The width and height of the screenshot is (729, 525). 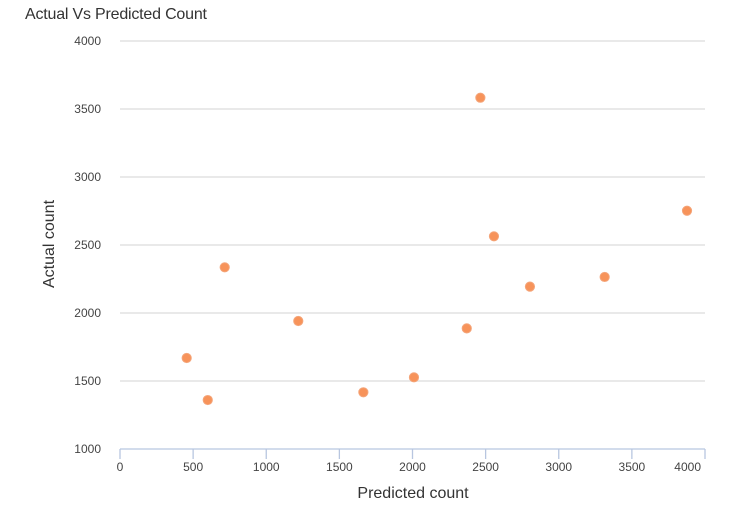 I want to click on x-axis-label: Predicted count, so click(x=413, y=493).